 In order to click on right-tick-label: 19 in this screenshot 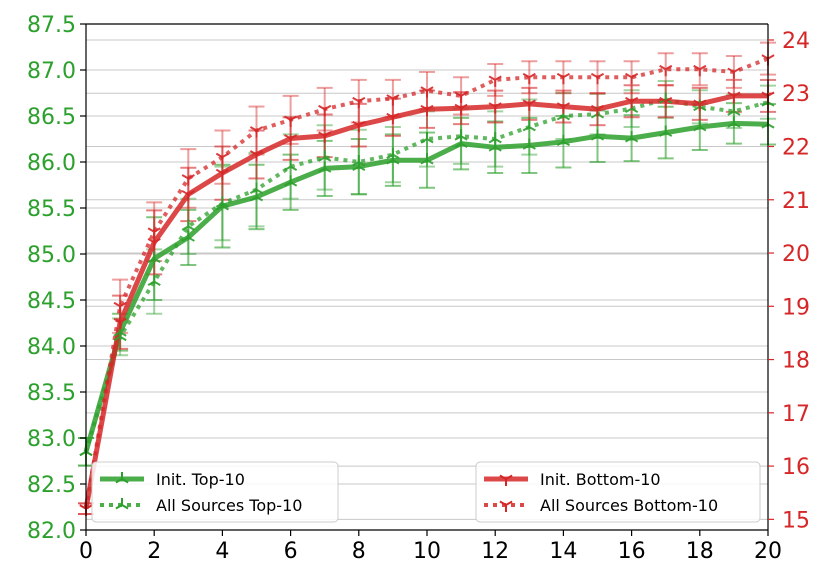, I will do `click(796, 307)`.